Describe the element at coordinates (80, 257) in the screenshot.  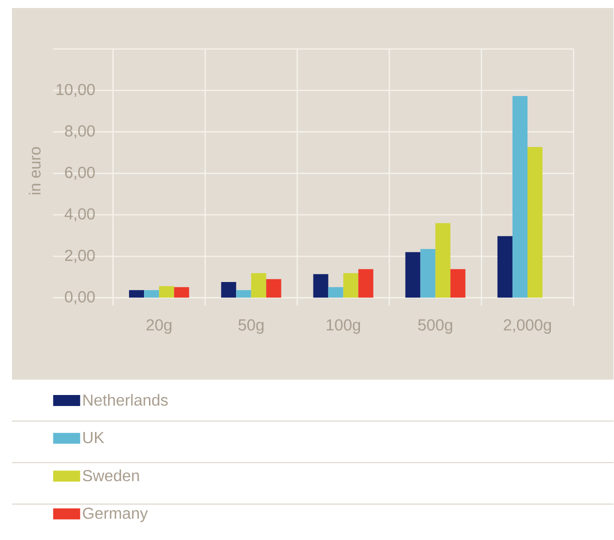
I see `y-tick-label: 2,00` at that location.